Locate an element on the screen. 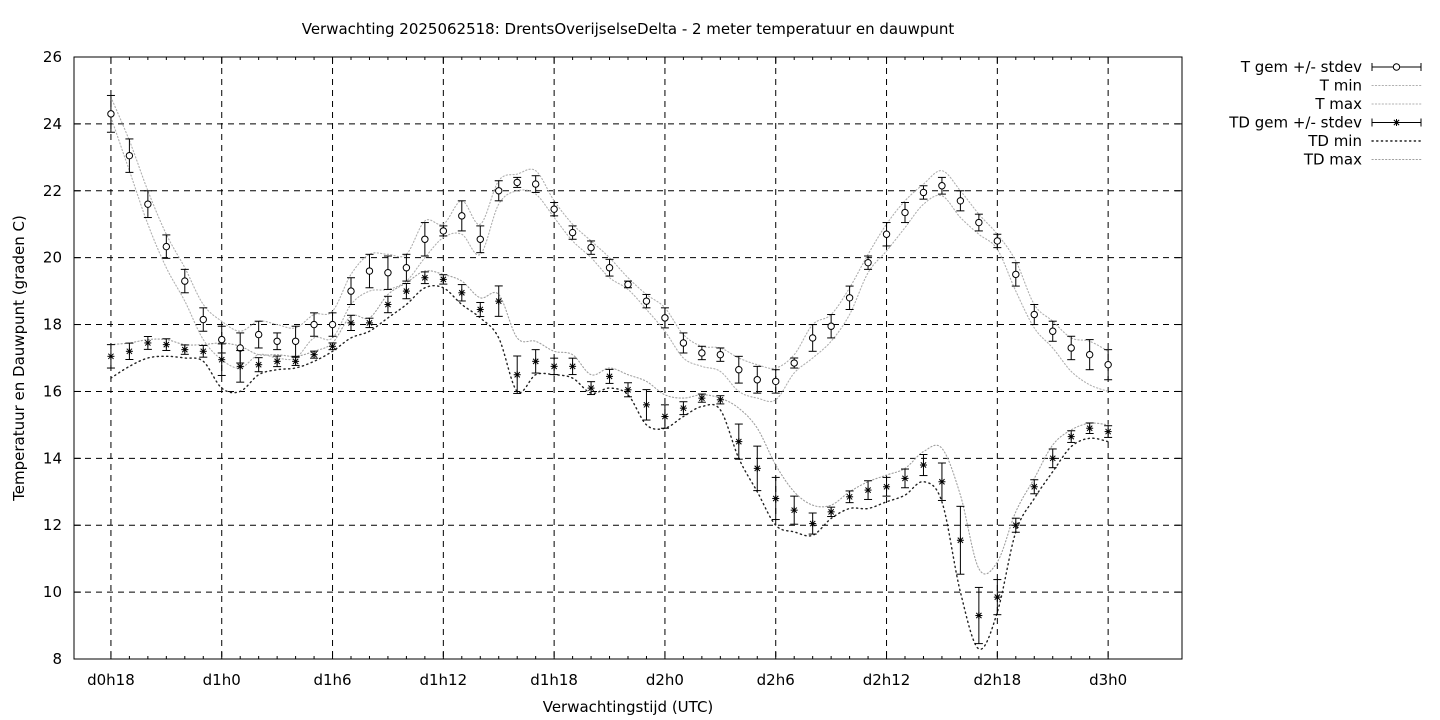  y-tick-label: 14 is located at coordinates (52, 458).